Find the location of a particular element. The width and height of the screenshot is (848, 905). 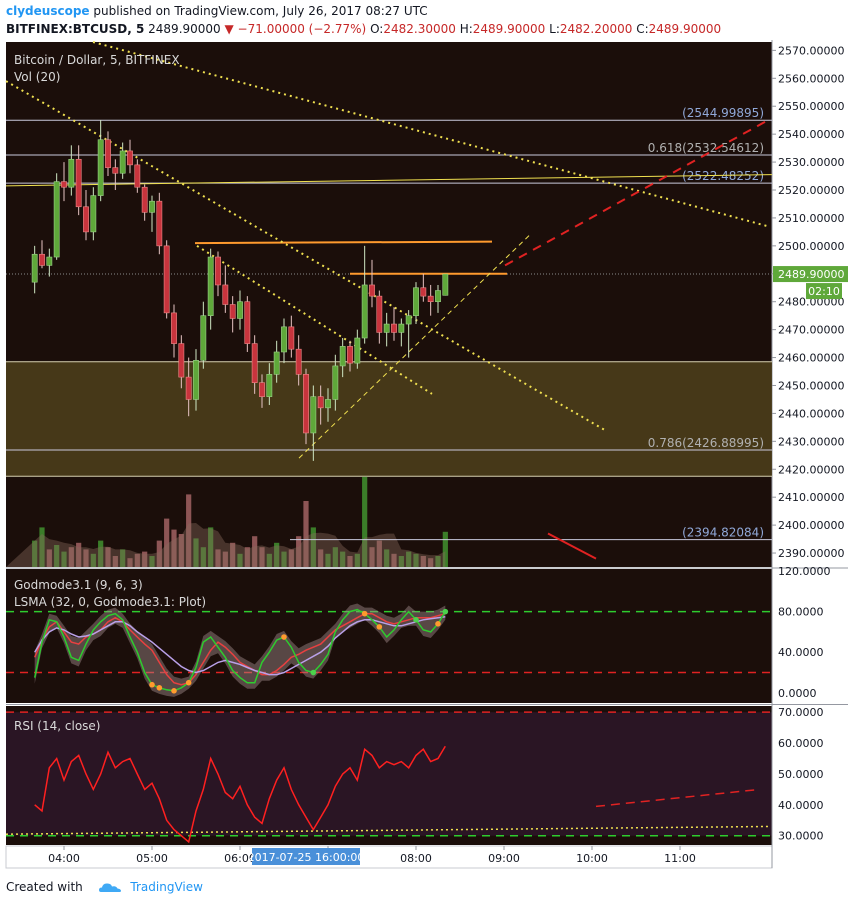

rsi-axis-label: 70.0000 is located at coordinates (801, 712).